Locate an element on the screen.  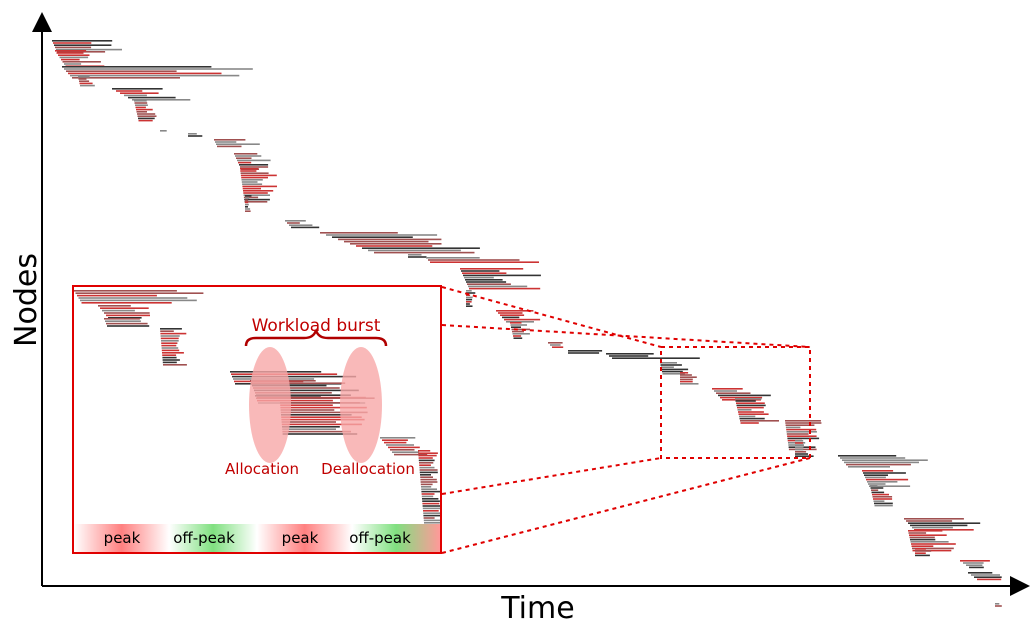
peak-timeline is located at coordinates (257, 538).